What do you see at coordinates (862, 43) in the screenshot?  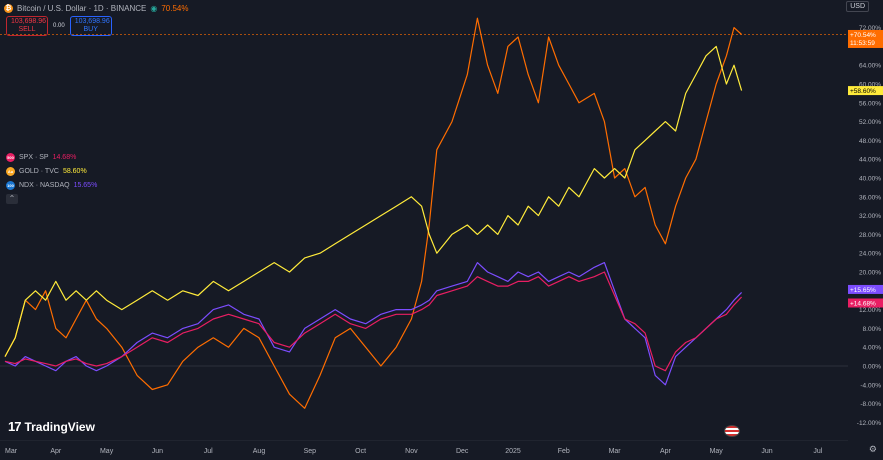 I see `countdown-label: 11:53:59` at bounding box center [862, 43].